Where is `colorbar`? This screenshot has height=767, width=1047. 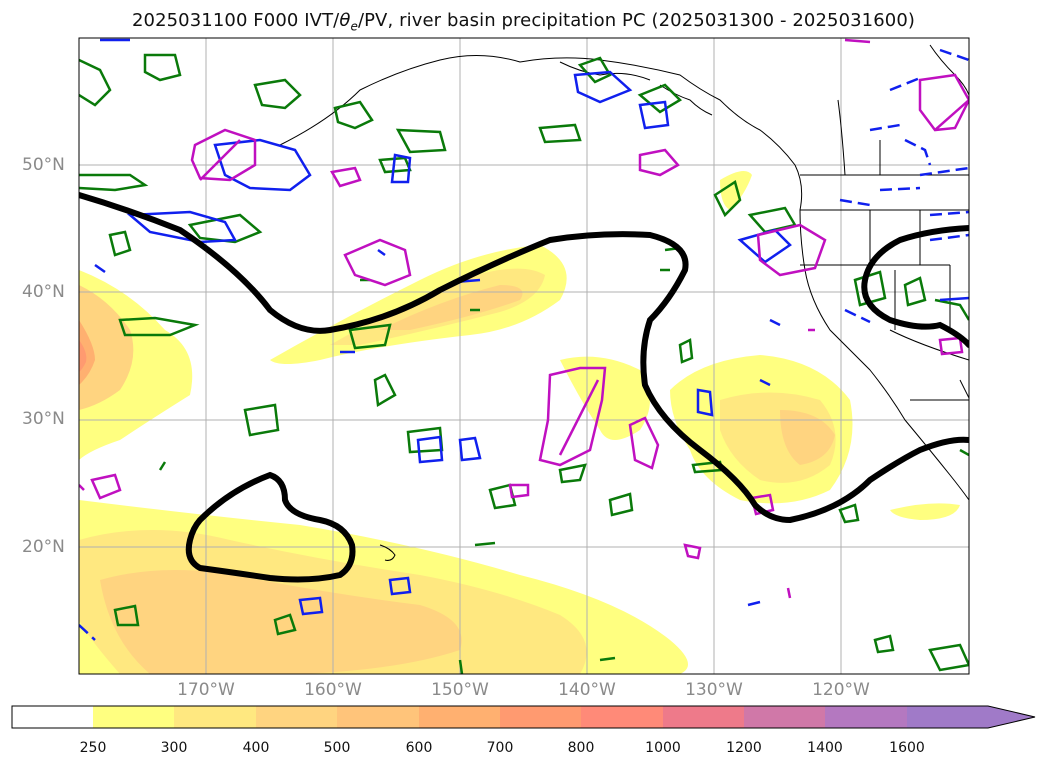 colorbar is located at coordinates (523, 717).